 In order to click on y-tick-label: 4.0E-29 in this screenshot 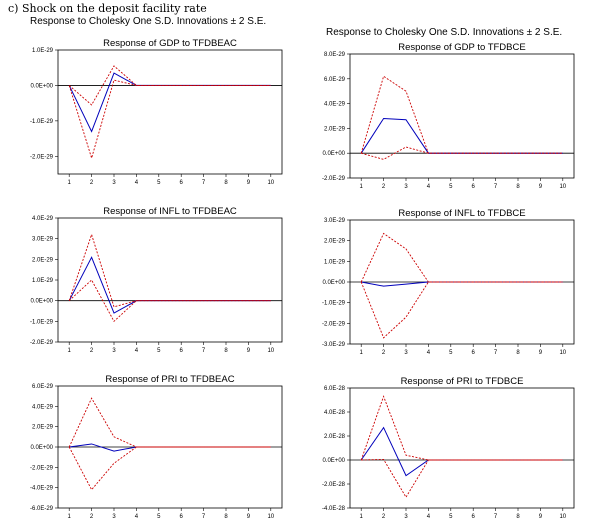, I will do `click(335, 105)`.